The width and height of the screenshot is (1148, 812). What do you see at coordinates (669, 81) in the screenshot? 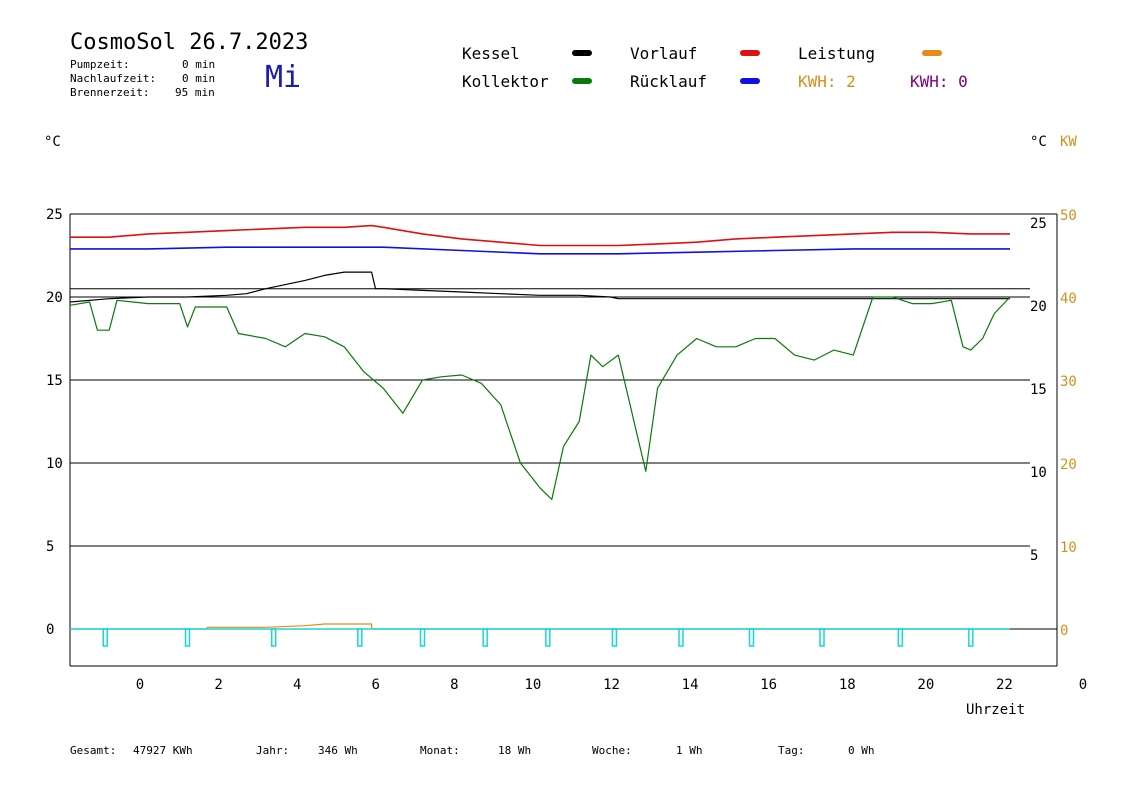
I see `legend-ruecklauf-label: Rücklauf` at bounding box center [669, 81].